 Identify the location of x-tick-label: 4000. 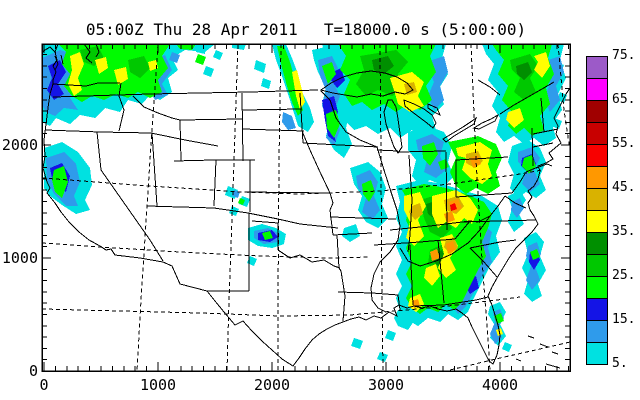
(500, 385).